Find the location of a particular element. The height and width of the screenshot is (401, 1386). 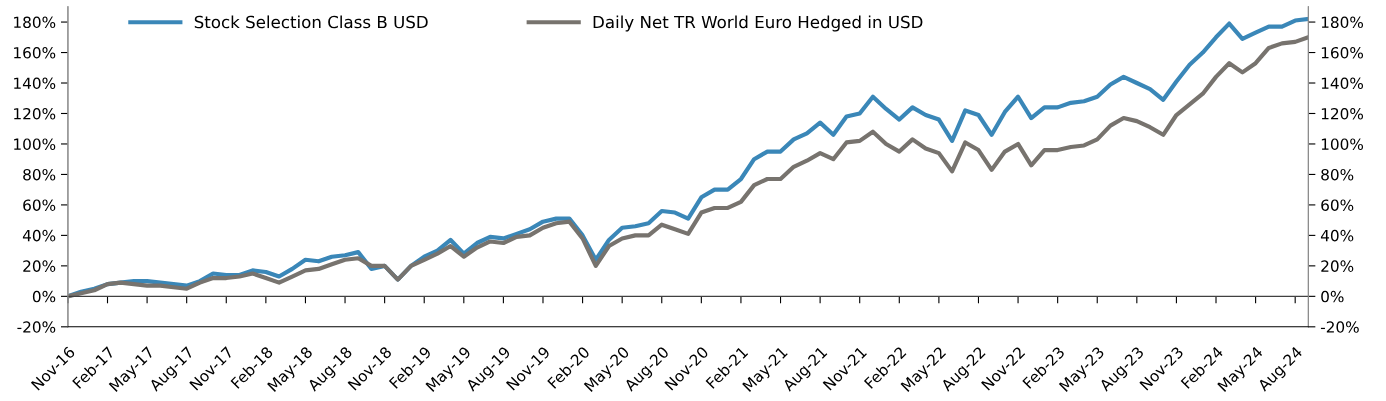

y-tick-label: 180% is located at coordinates (35, 22).